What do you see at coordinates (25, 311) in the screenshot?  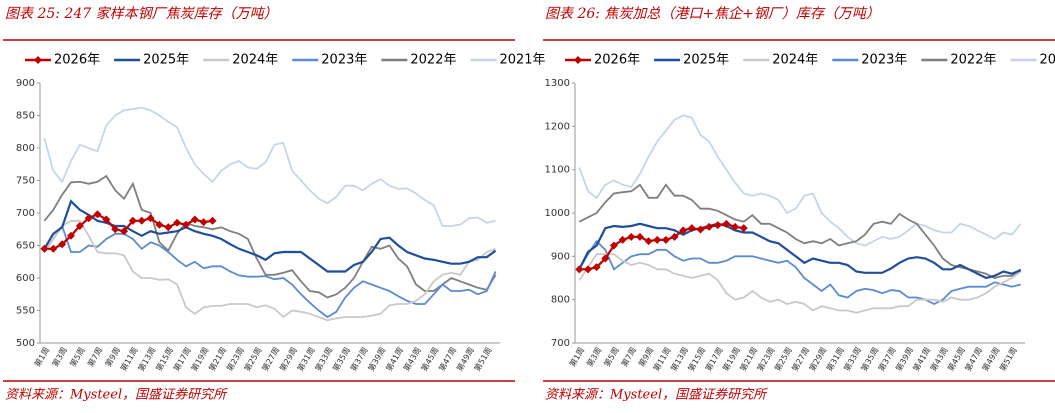 I see `y-tick-label: 550` at bounding box center [25, 311].